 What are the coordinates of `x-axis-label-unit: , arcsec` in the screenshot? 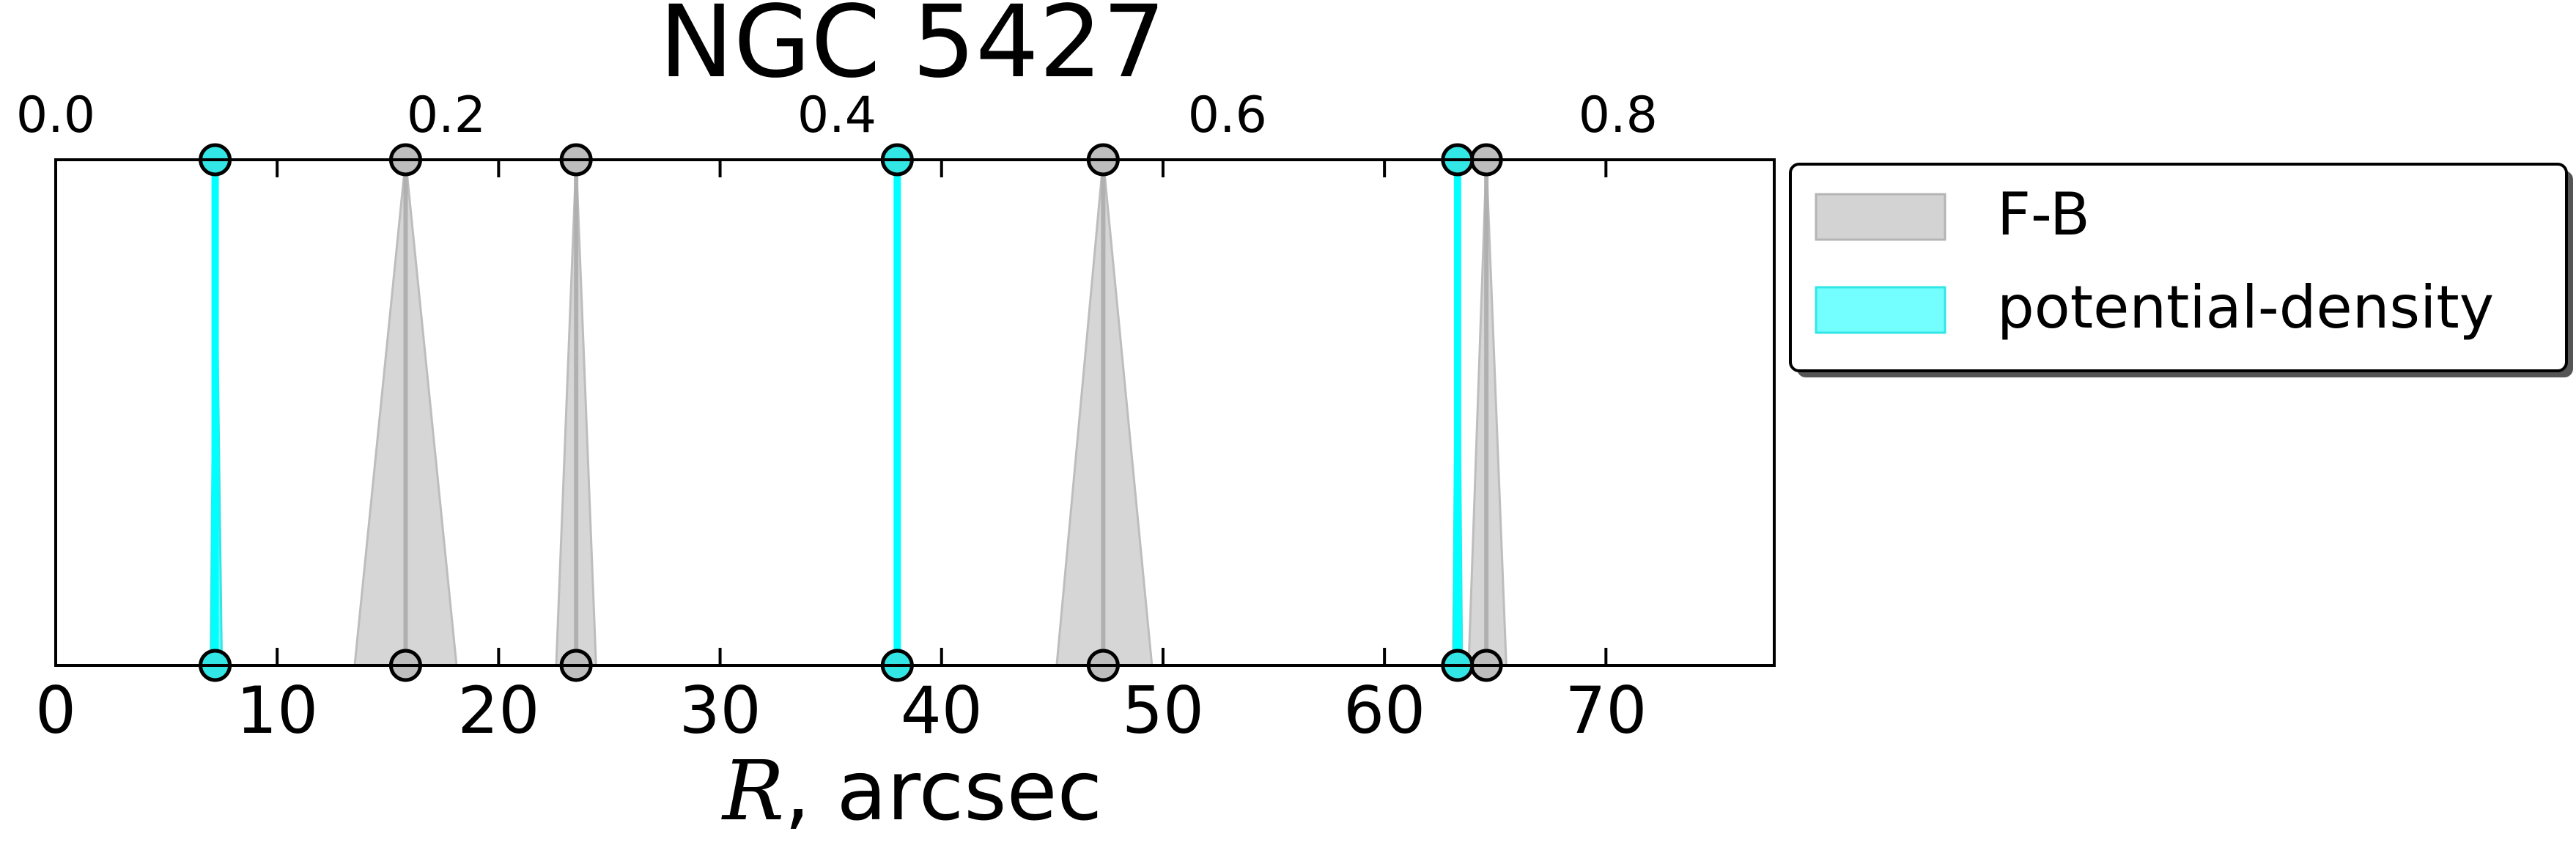 It's located at (943, 791).